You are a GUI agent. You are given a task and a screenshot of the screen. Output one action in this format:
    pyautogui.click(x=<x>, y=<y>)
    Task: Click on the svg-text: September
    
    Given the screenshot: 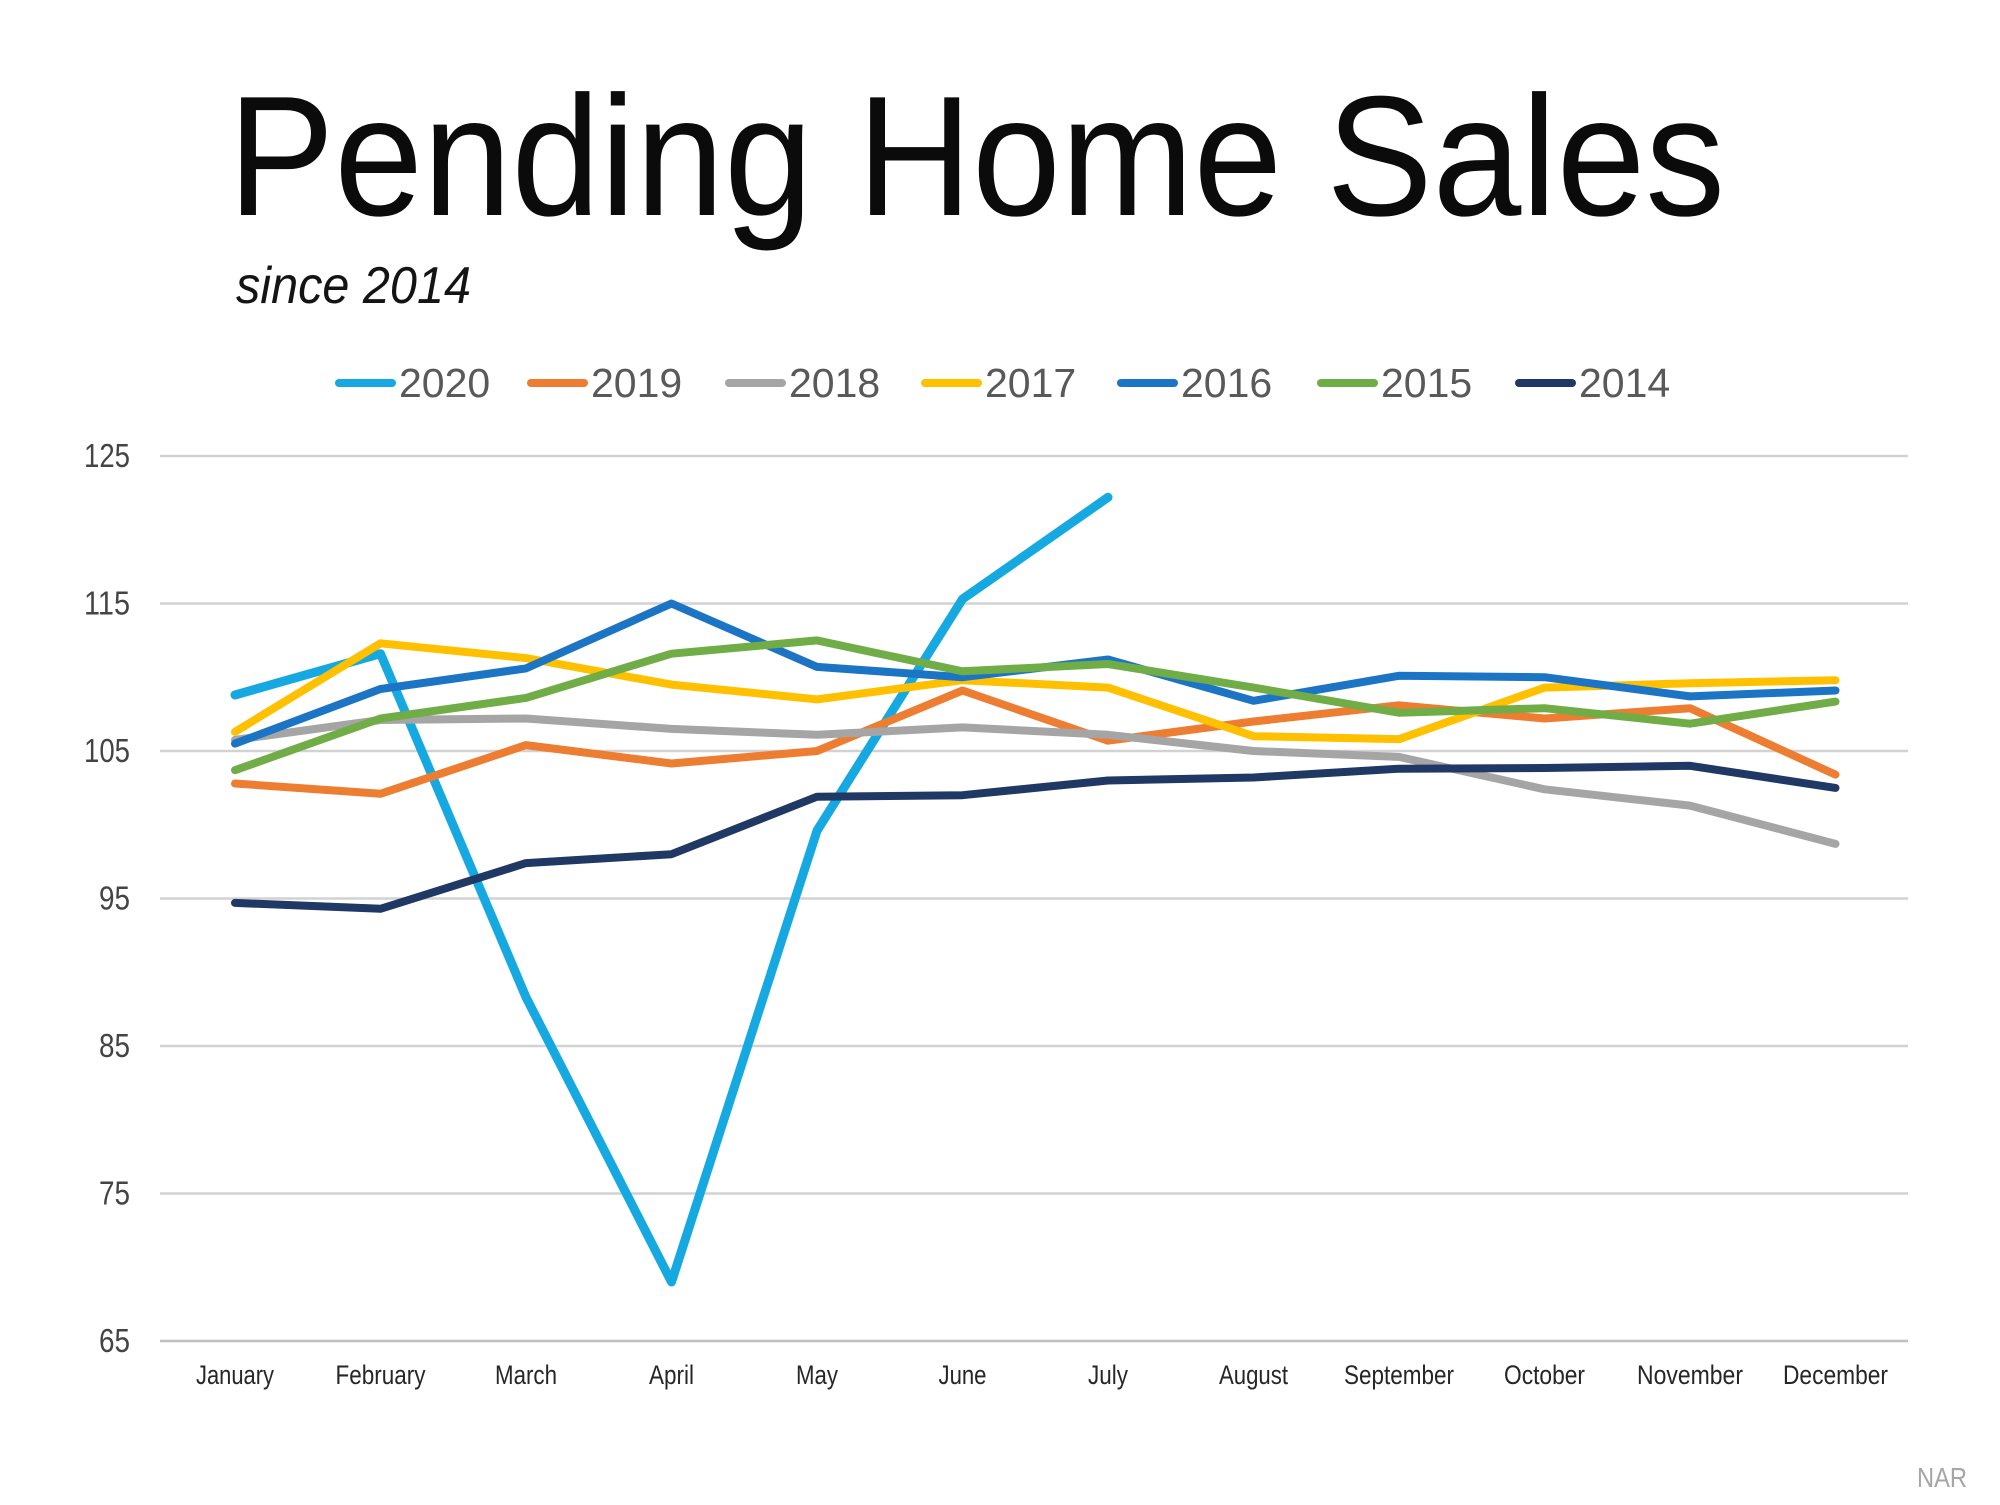 What is the action you would take?
    pyautogui.click(x=1399, y=1375)
    